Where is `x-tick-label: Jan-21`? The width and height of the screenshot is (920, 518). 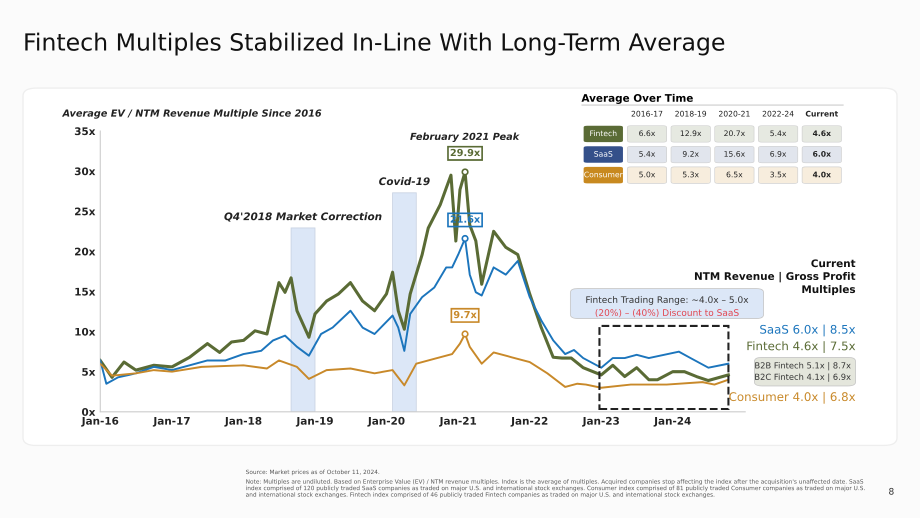
x-tick-label: Jan-21 is located at coordinates (457, 421).